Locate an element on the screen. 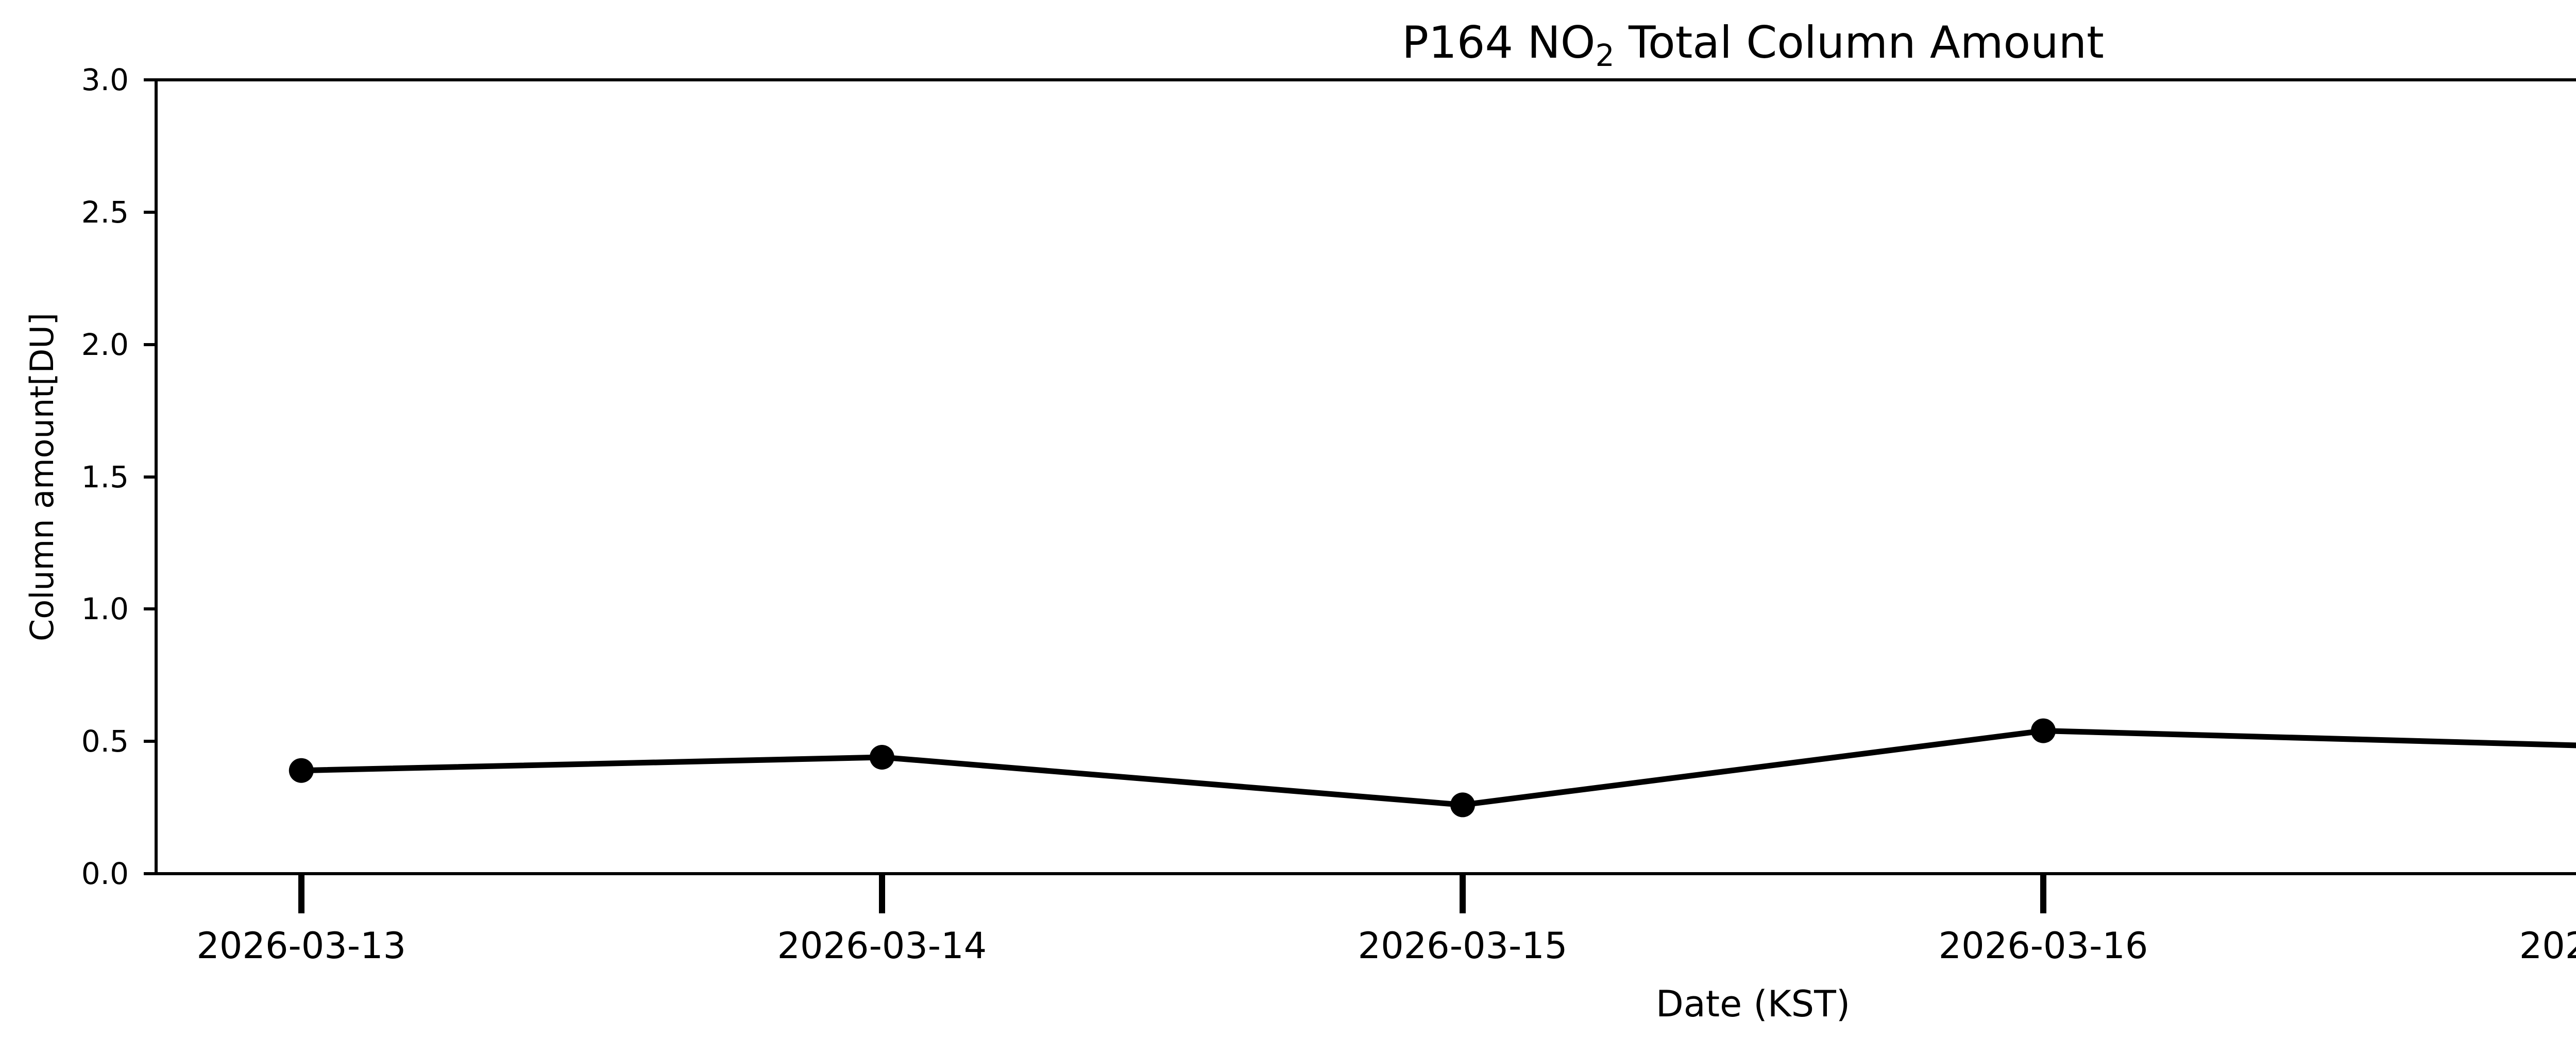 This screenshot has height=1038, width=2576. x-tick-label: 2026-03-14 is located at coordinates (882, 946).